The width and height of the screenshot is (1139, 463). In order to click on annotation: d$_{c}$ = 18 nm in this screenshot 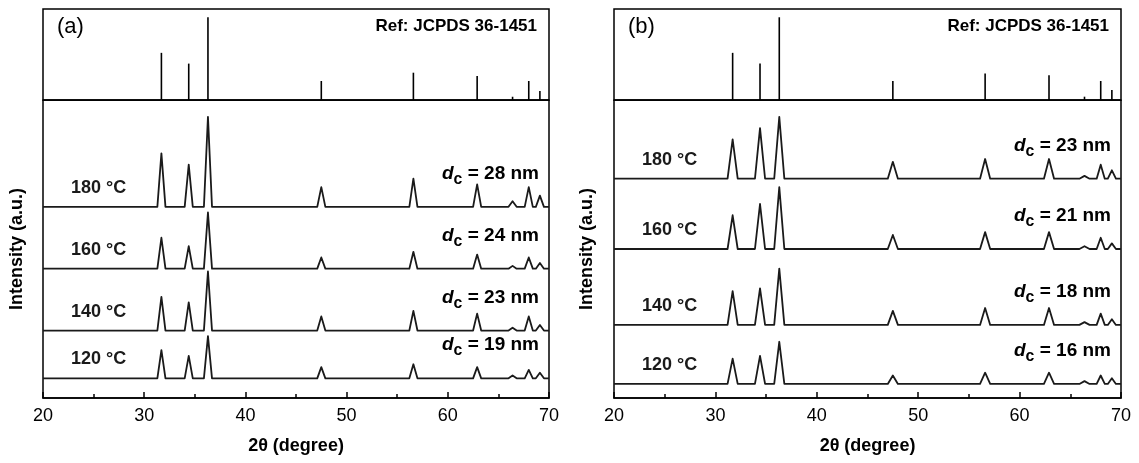, I will do `click(1062, 292)`.